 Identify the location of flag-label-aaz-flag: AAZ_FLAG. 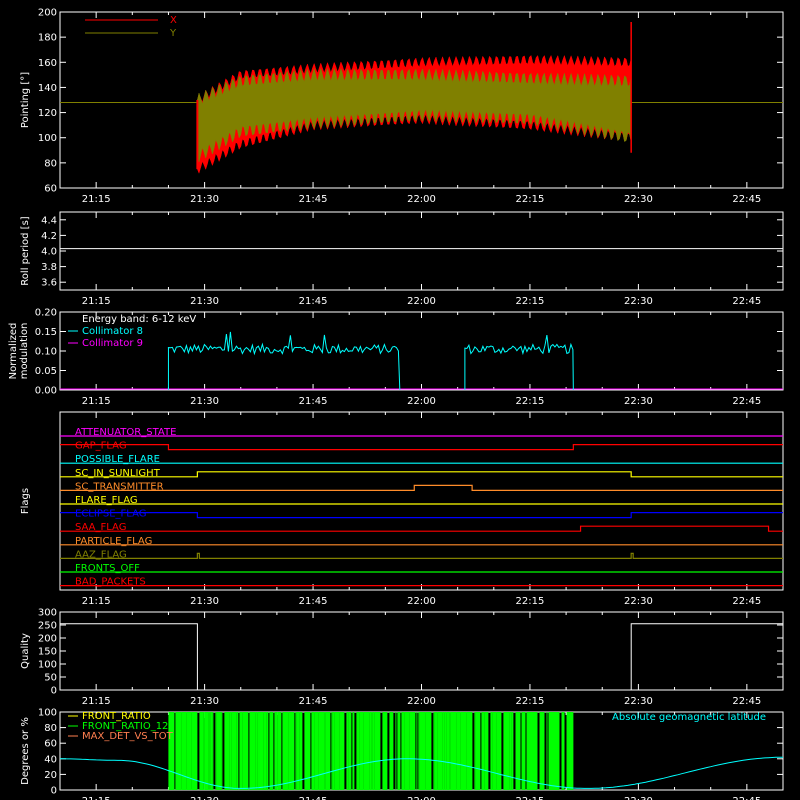
(101, 554).